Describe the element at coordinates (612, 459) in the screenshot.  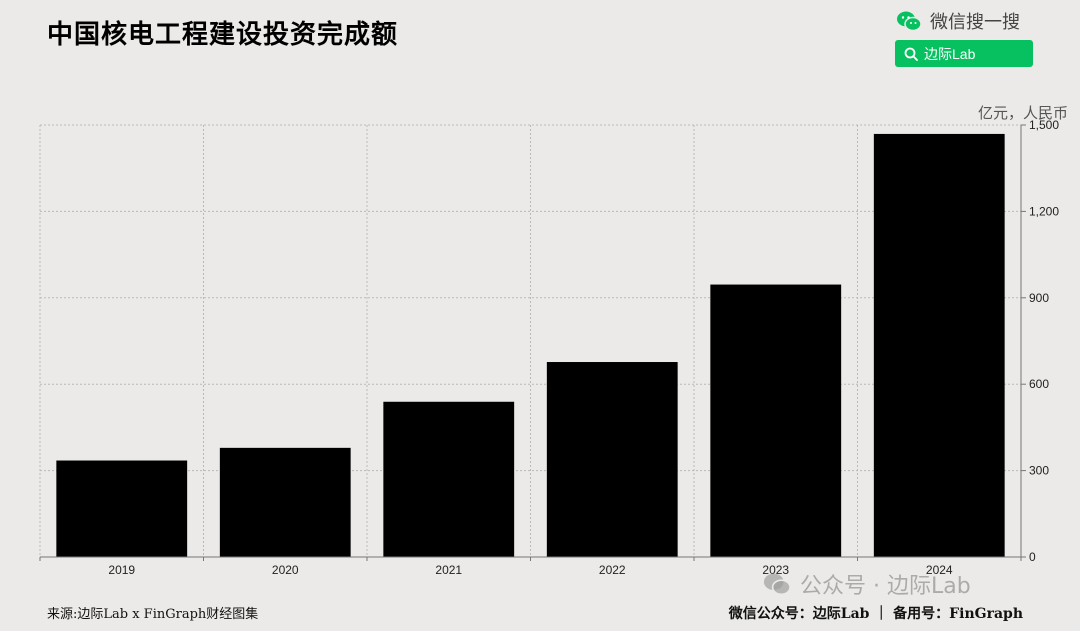
I see `bar-2022` at that location.